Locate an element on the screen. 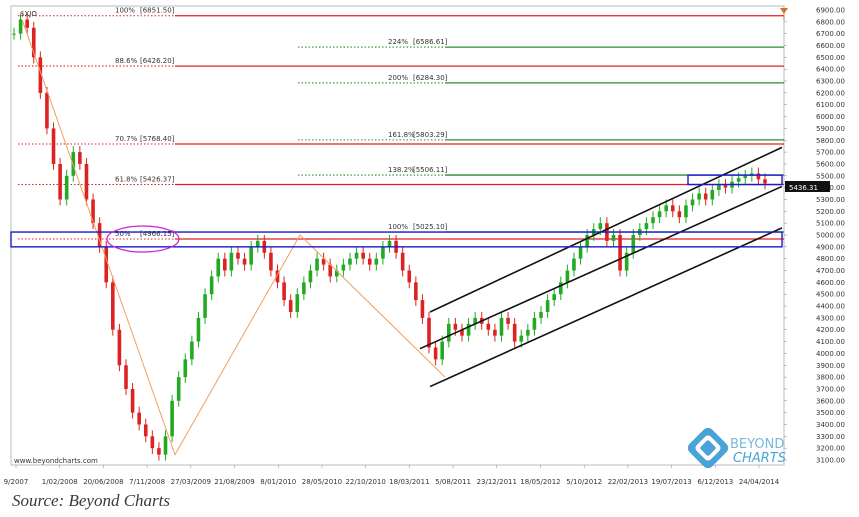 Image resolution: width=859 pixels, height=517 pixels. resistance-zone-box is located at coordinates (735, 180).